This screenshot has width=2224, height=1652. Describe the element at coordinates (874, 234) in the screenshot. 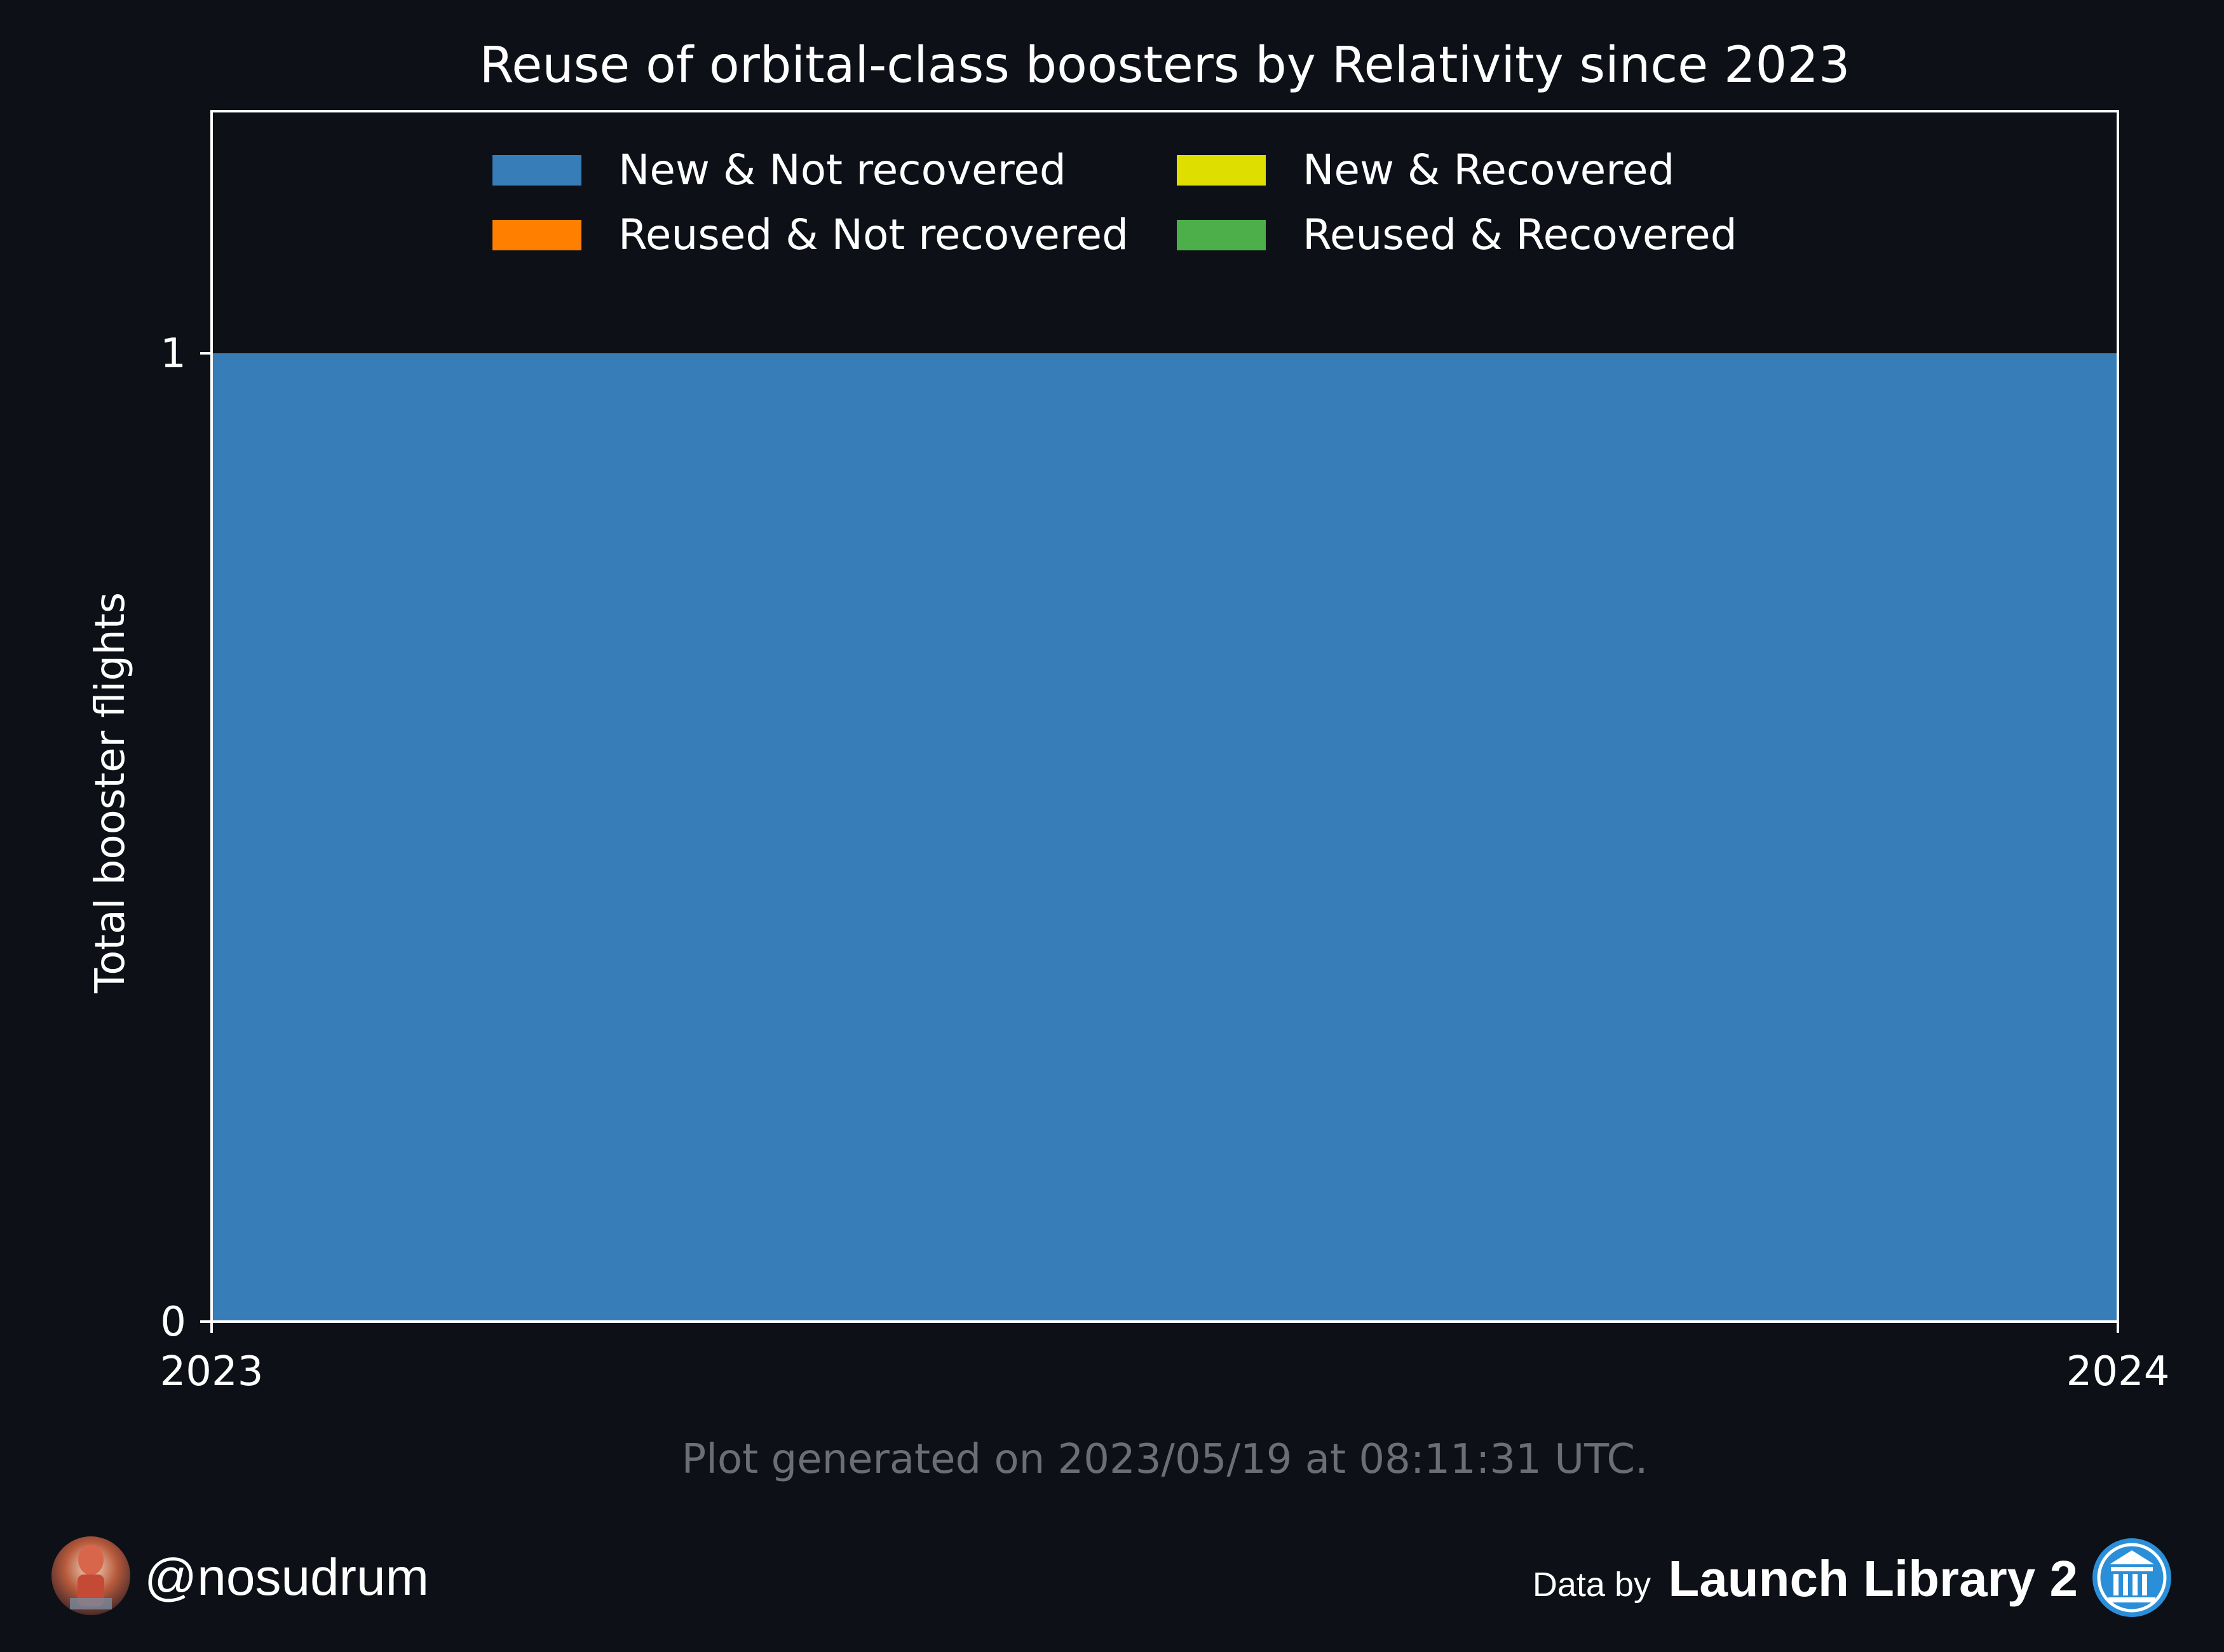

I see `legend-label: Reused & Not recovered` at that location.